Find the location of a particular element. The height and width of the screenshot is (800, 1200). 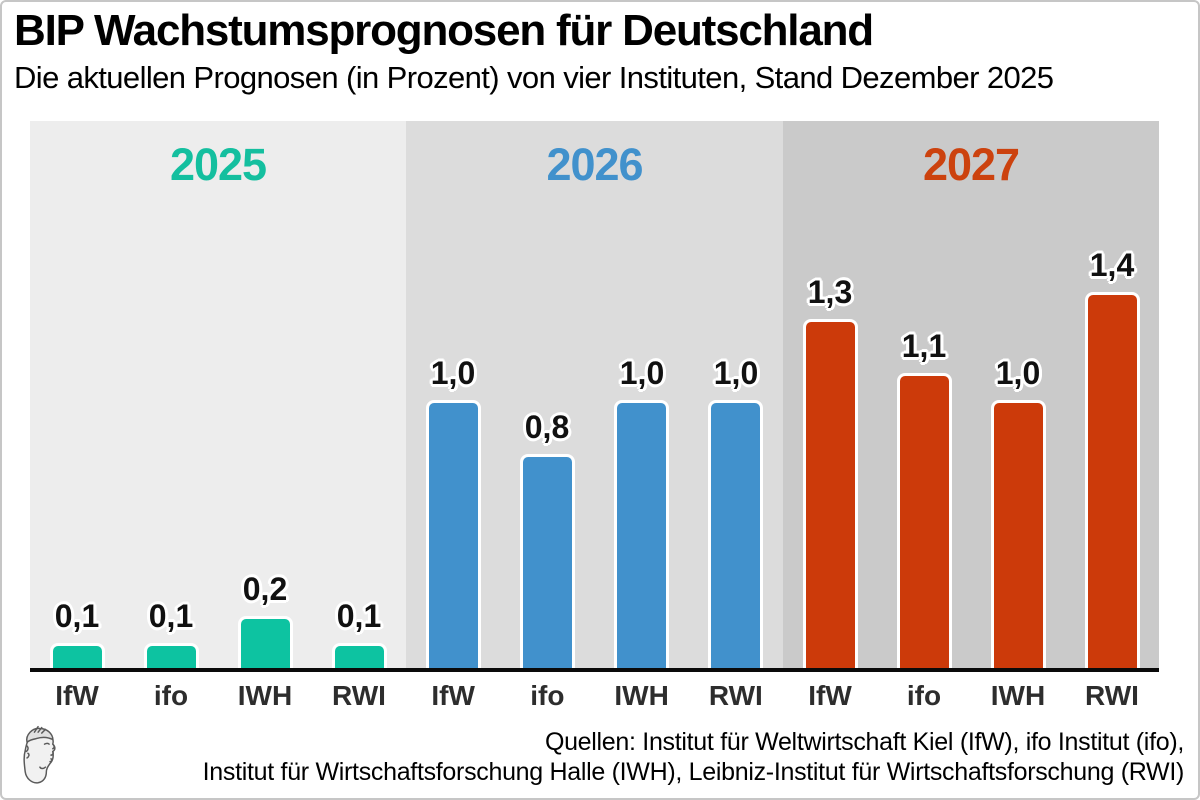

x-tick-label-2026-RWI: RWI is located at coordinates (735, 695).